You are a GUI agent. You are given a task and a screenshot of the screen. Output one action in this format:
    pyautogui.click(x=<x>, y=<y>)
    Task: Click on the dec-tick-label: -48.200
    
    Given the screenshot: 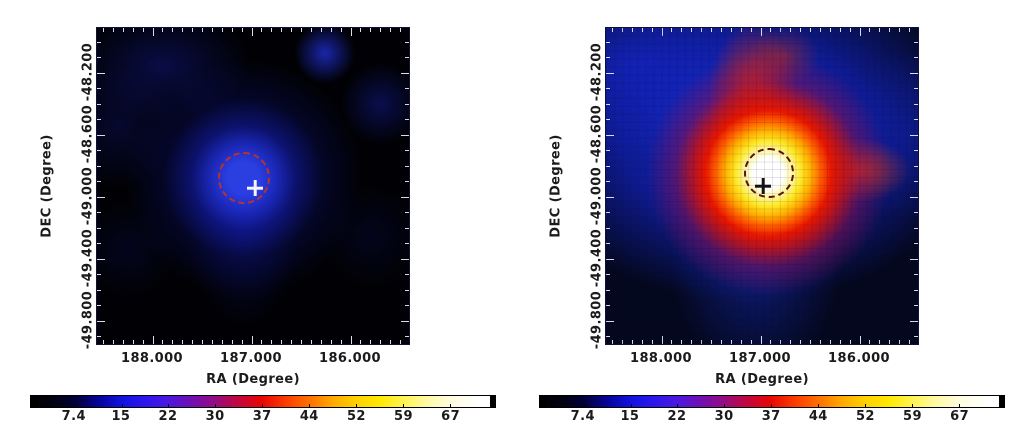 What is the action you would take?
    pyautogui.click(x=597, y=72)
    